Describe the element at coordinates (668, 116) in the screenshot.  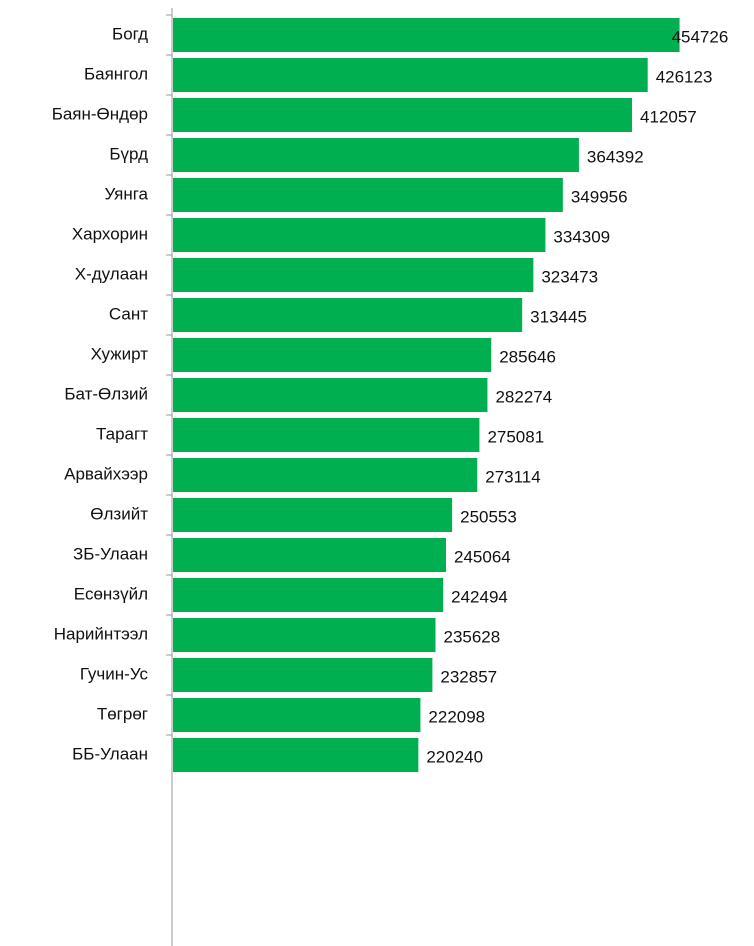
I see `data-label: 412057` at that location.